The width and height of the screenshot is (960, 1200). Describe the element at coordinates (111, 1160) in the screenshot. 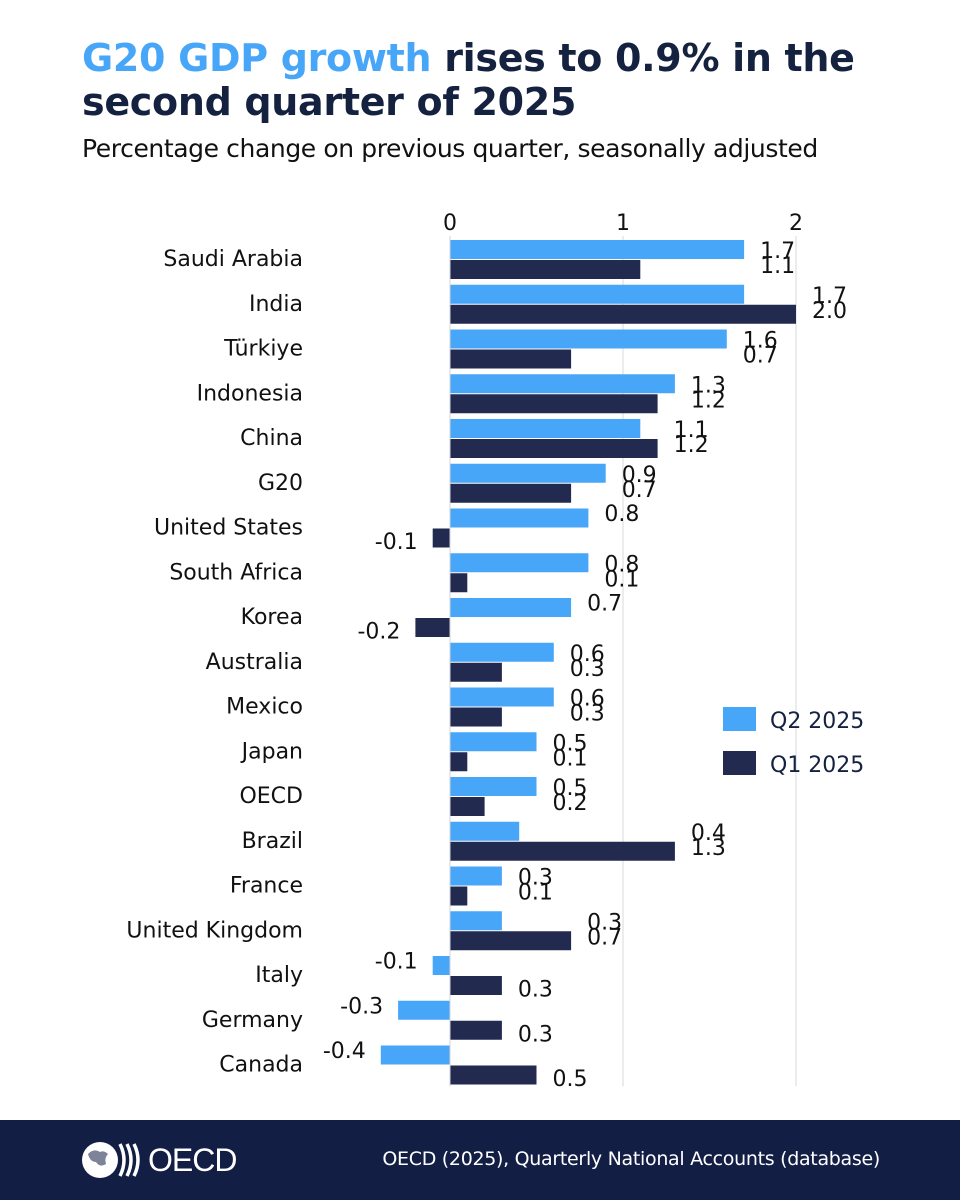

I see `globe-icon` at that location.